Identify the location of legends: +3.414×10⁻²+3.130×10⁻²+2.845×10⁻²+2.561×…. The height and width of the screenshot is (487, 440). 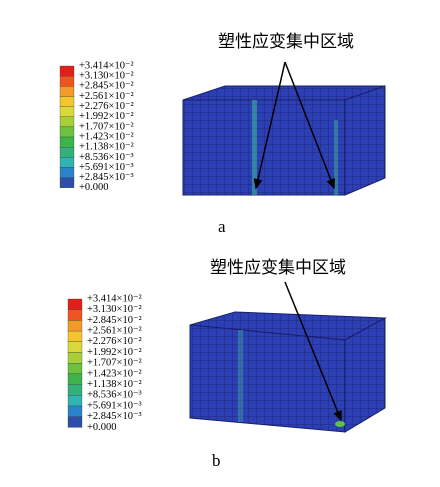
(100, 246).